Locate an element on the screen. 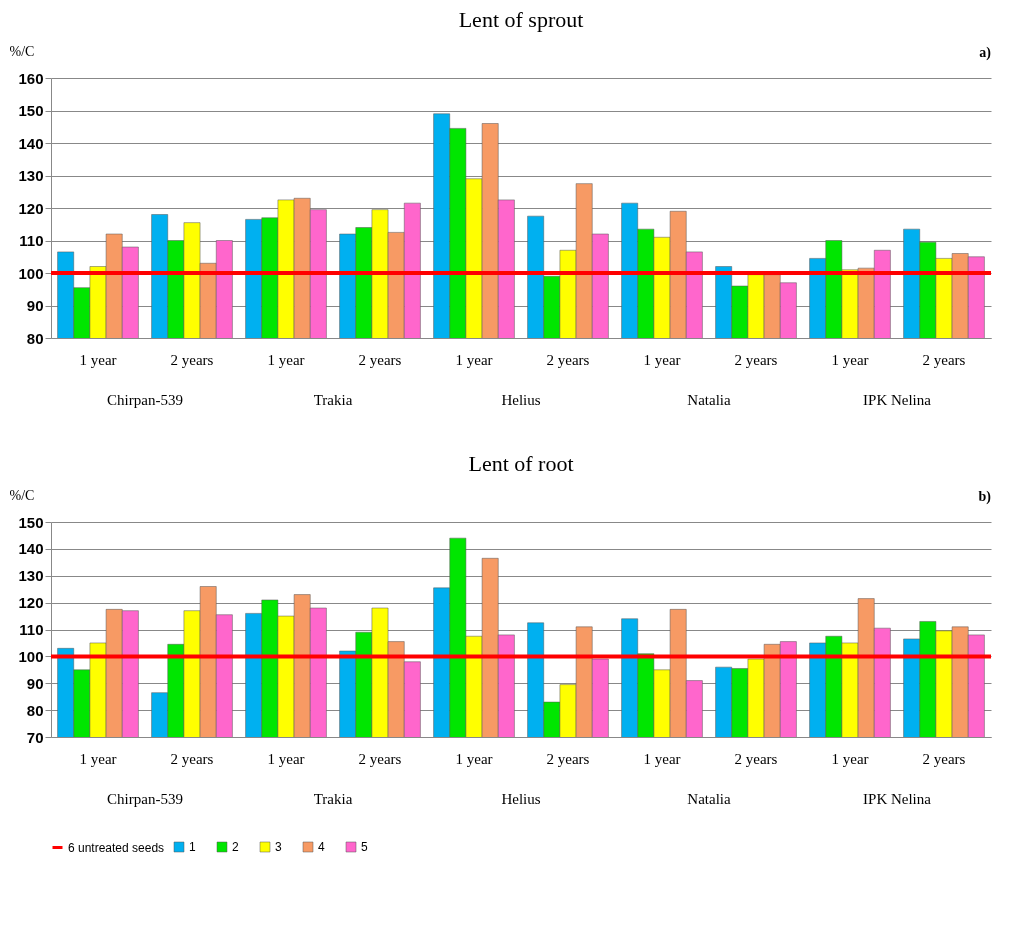 The width and height of the screenshot is (1035, 933). legend-label: 6 untreated seeds is located at coordinates (116, 847).